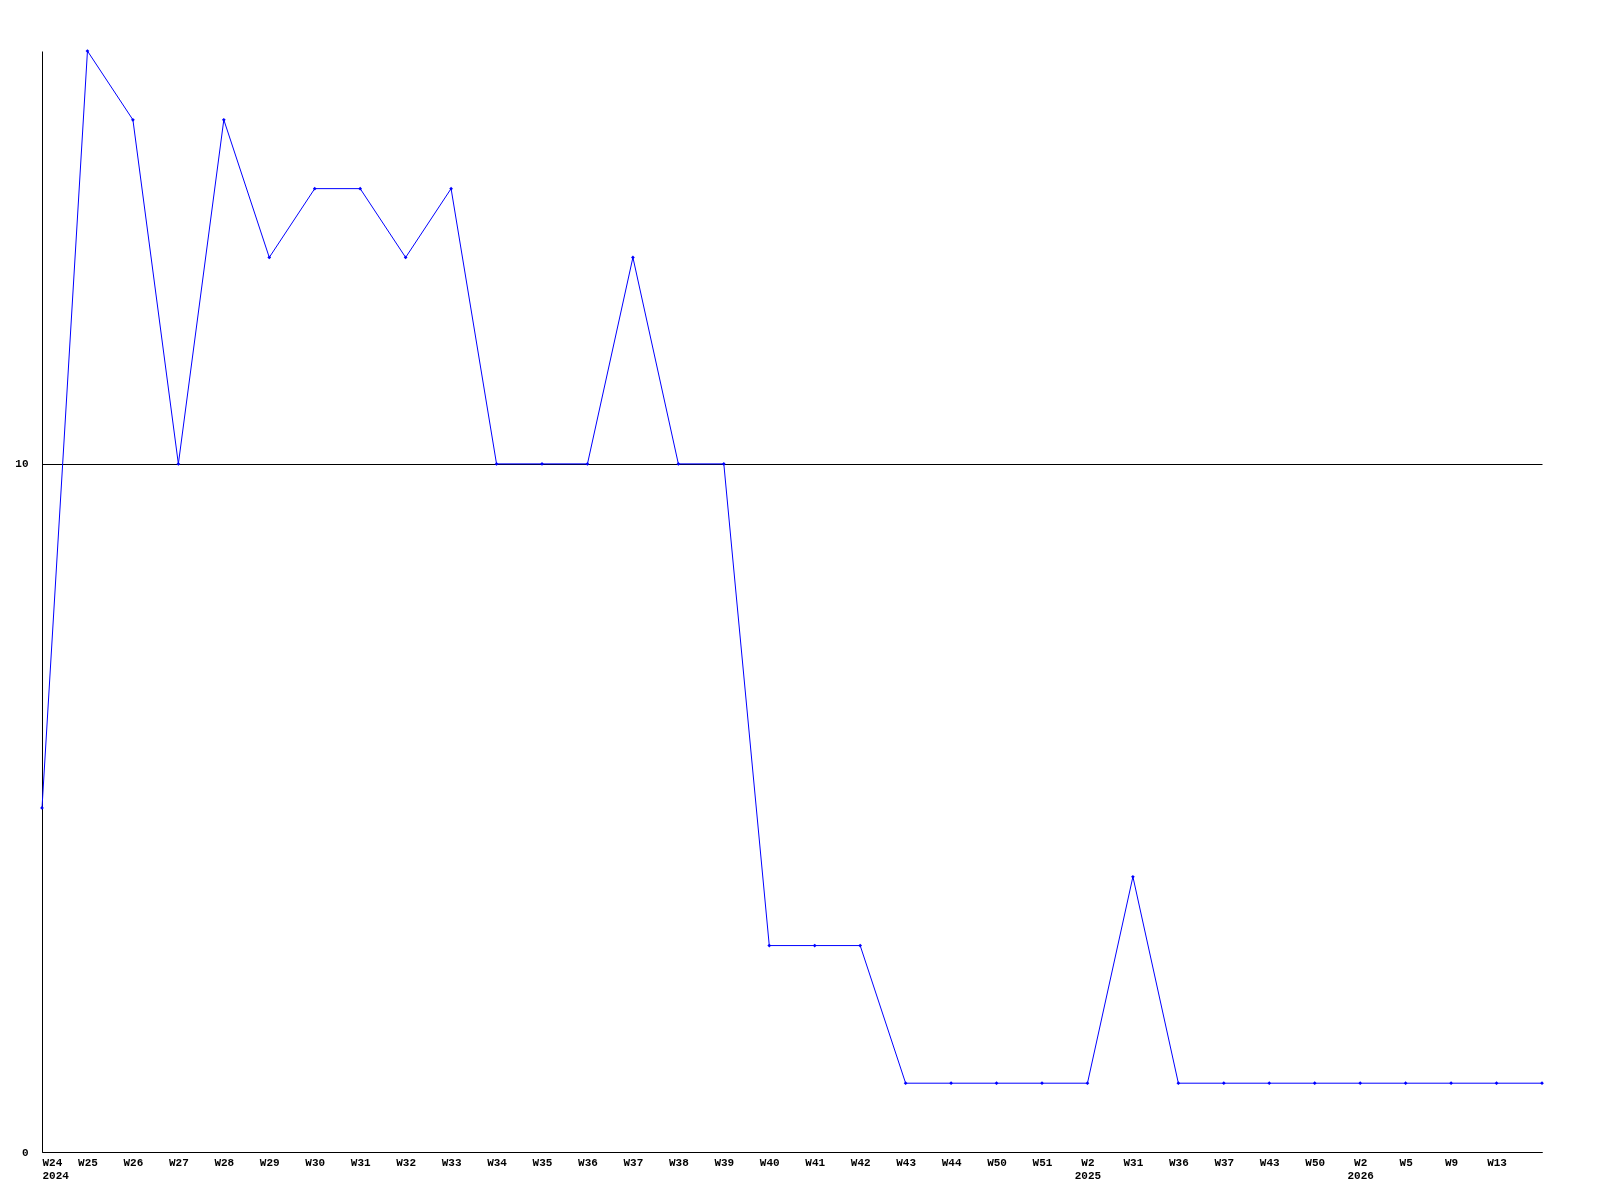 The image size is (1600, 1200). What do you see at coordinates (406, 1162) in the screenshot?
I see `x-tick-label: W32` at bounding box center [406, 1162].